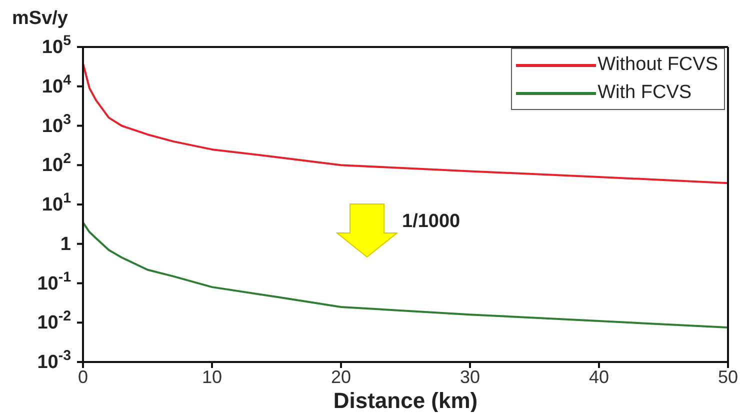  I want to click on y-axis-title: mSv/y, so click(40, 19).